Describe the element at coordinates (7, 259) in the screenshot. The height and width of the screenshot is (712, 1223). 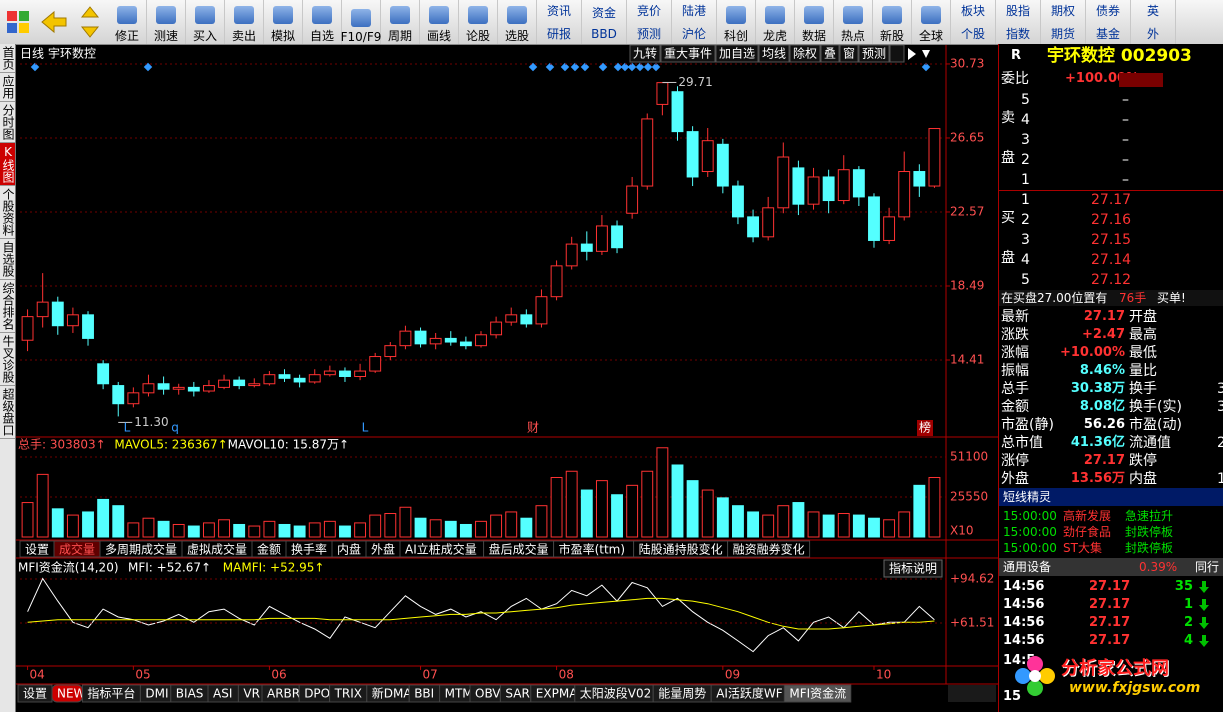
I see `side-tab: 自选股` at that location.